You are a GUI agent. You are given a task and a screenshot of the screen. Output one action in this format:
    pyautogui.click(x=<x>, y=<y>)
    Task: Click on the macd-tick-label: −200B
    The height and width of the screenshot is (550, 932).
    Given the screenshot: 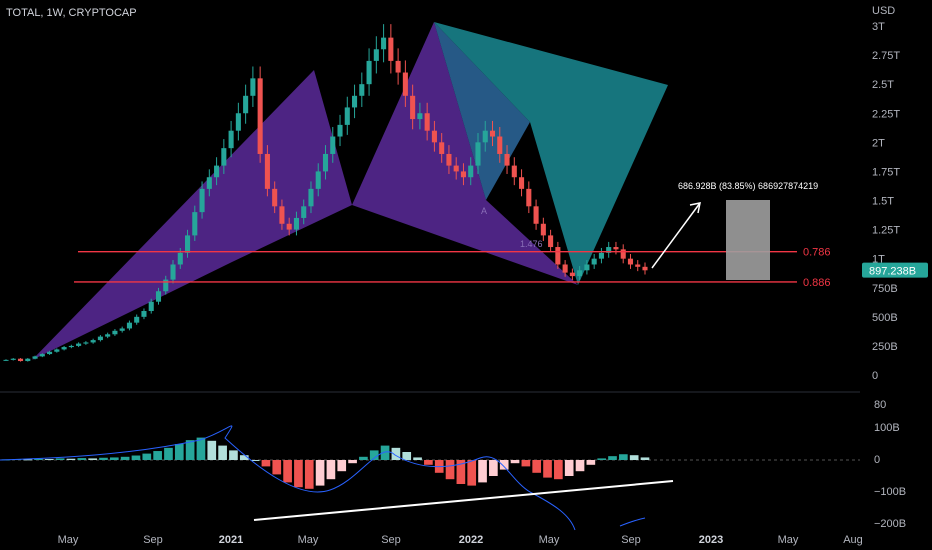 What is the action you would take?
    pyautogui.click(x=890, y=524)
    